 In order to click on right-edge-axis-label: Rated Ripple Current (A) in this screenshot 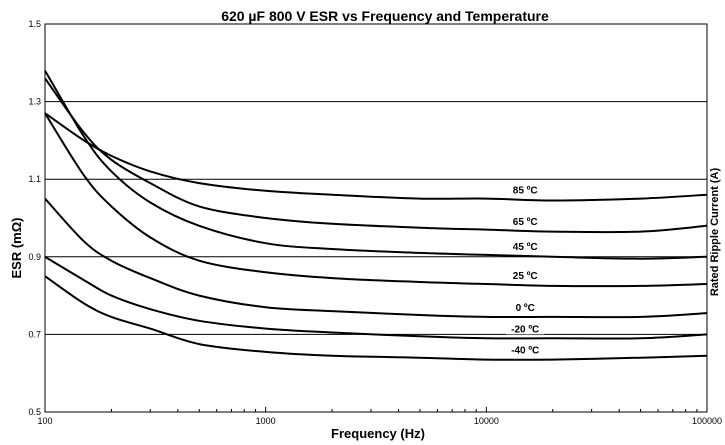, I will do `click(715, 231)`.